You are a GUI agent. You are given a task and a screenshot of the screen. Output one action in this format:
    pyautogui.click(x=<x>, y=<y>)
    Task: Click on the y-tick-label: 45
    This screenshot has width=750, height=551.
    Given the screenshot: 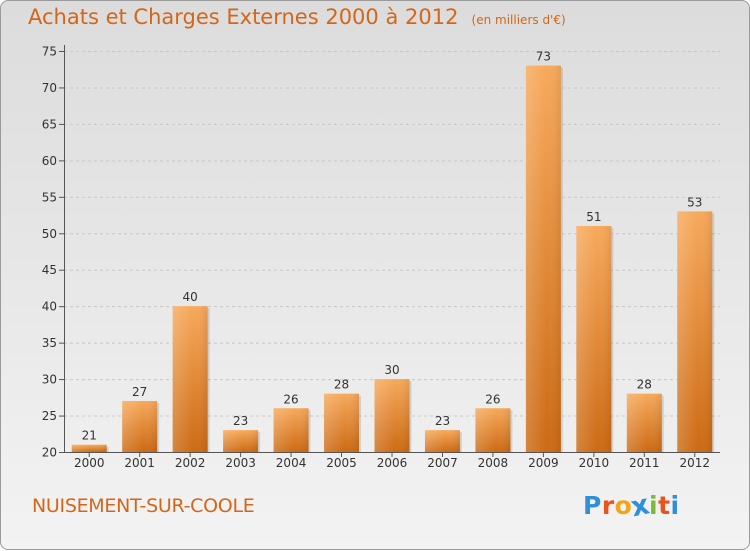 What is the action you would take?
    pyautogui.click(x=49, y=270)
    